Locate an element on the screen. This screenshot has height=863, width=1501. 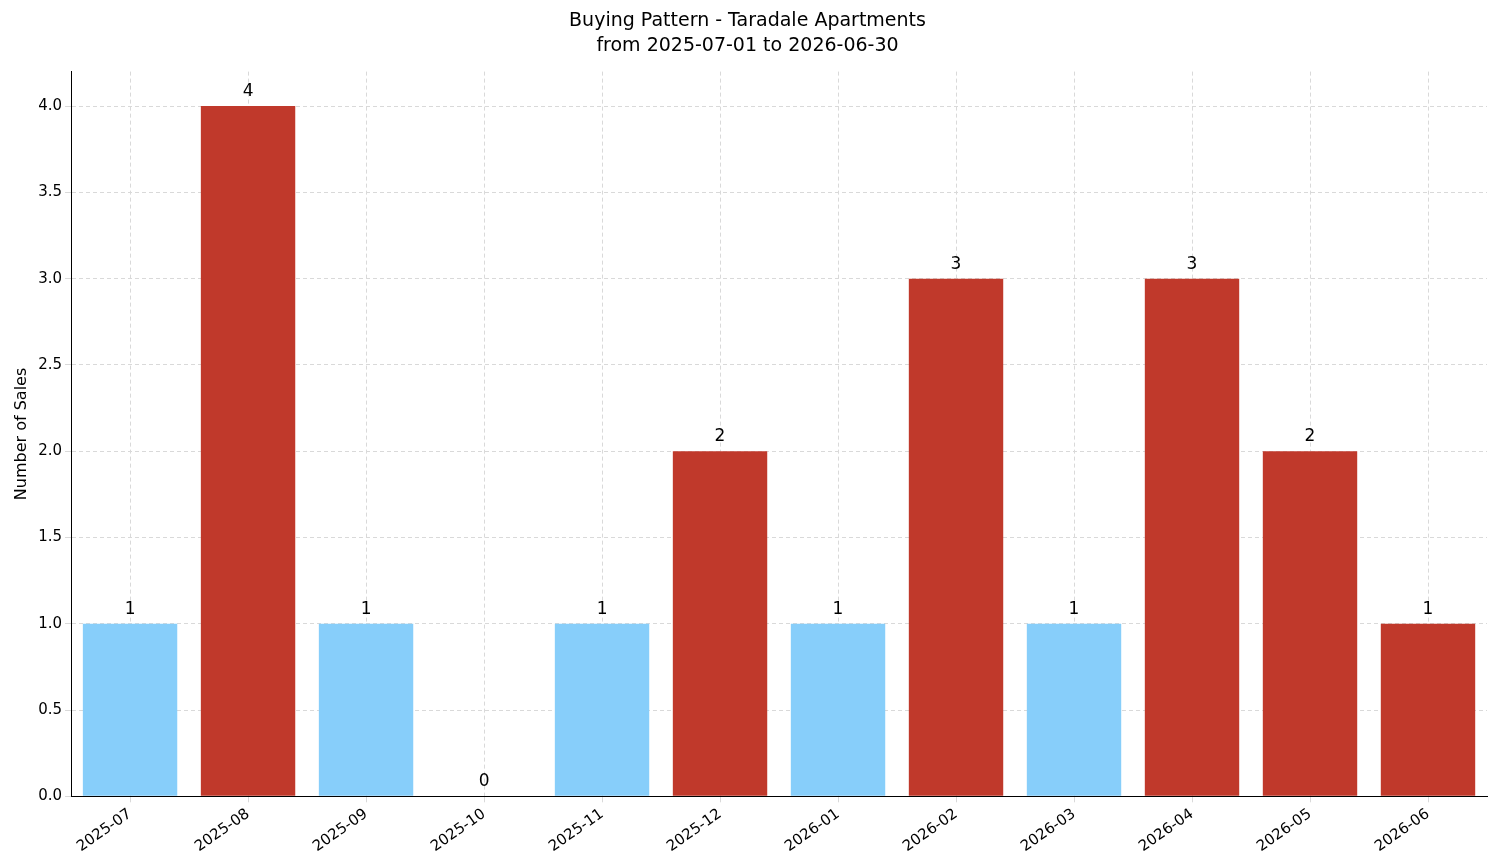
data-label: 0 is located at coordinates (484, 780).